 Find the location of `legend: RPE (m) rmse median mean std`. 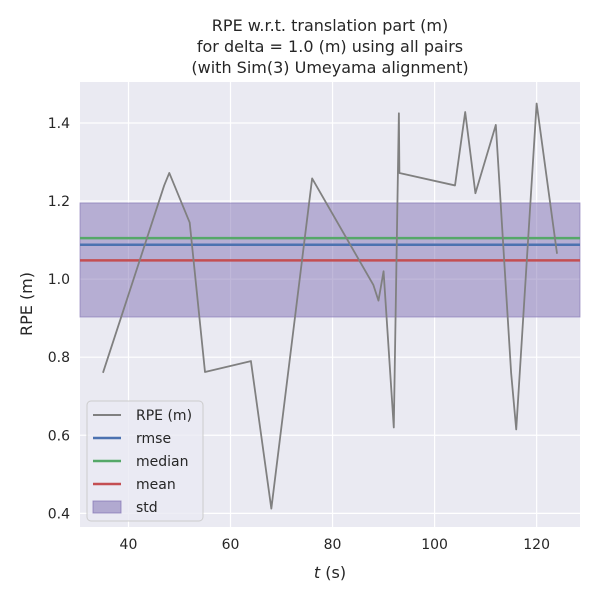

legend: RPE (m) rmse median mean std is located at coordinates (145, 461).